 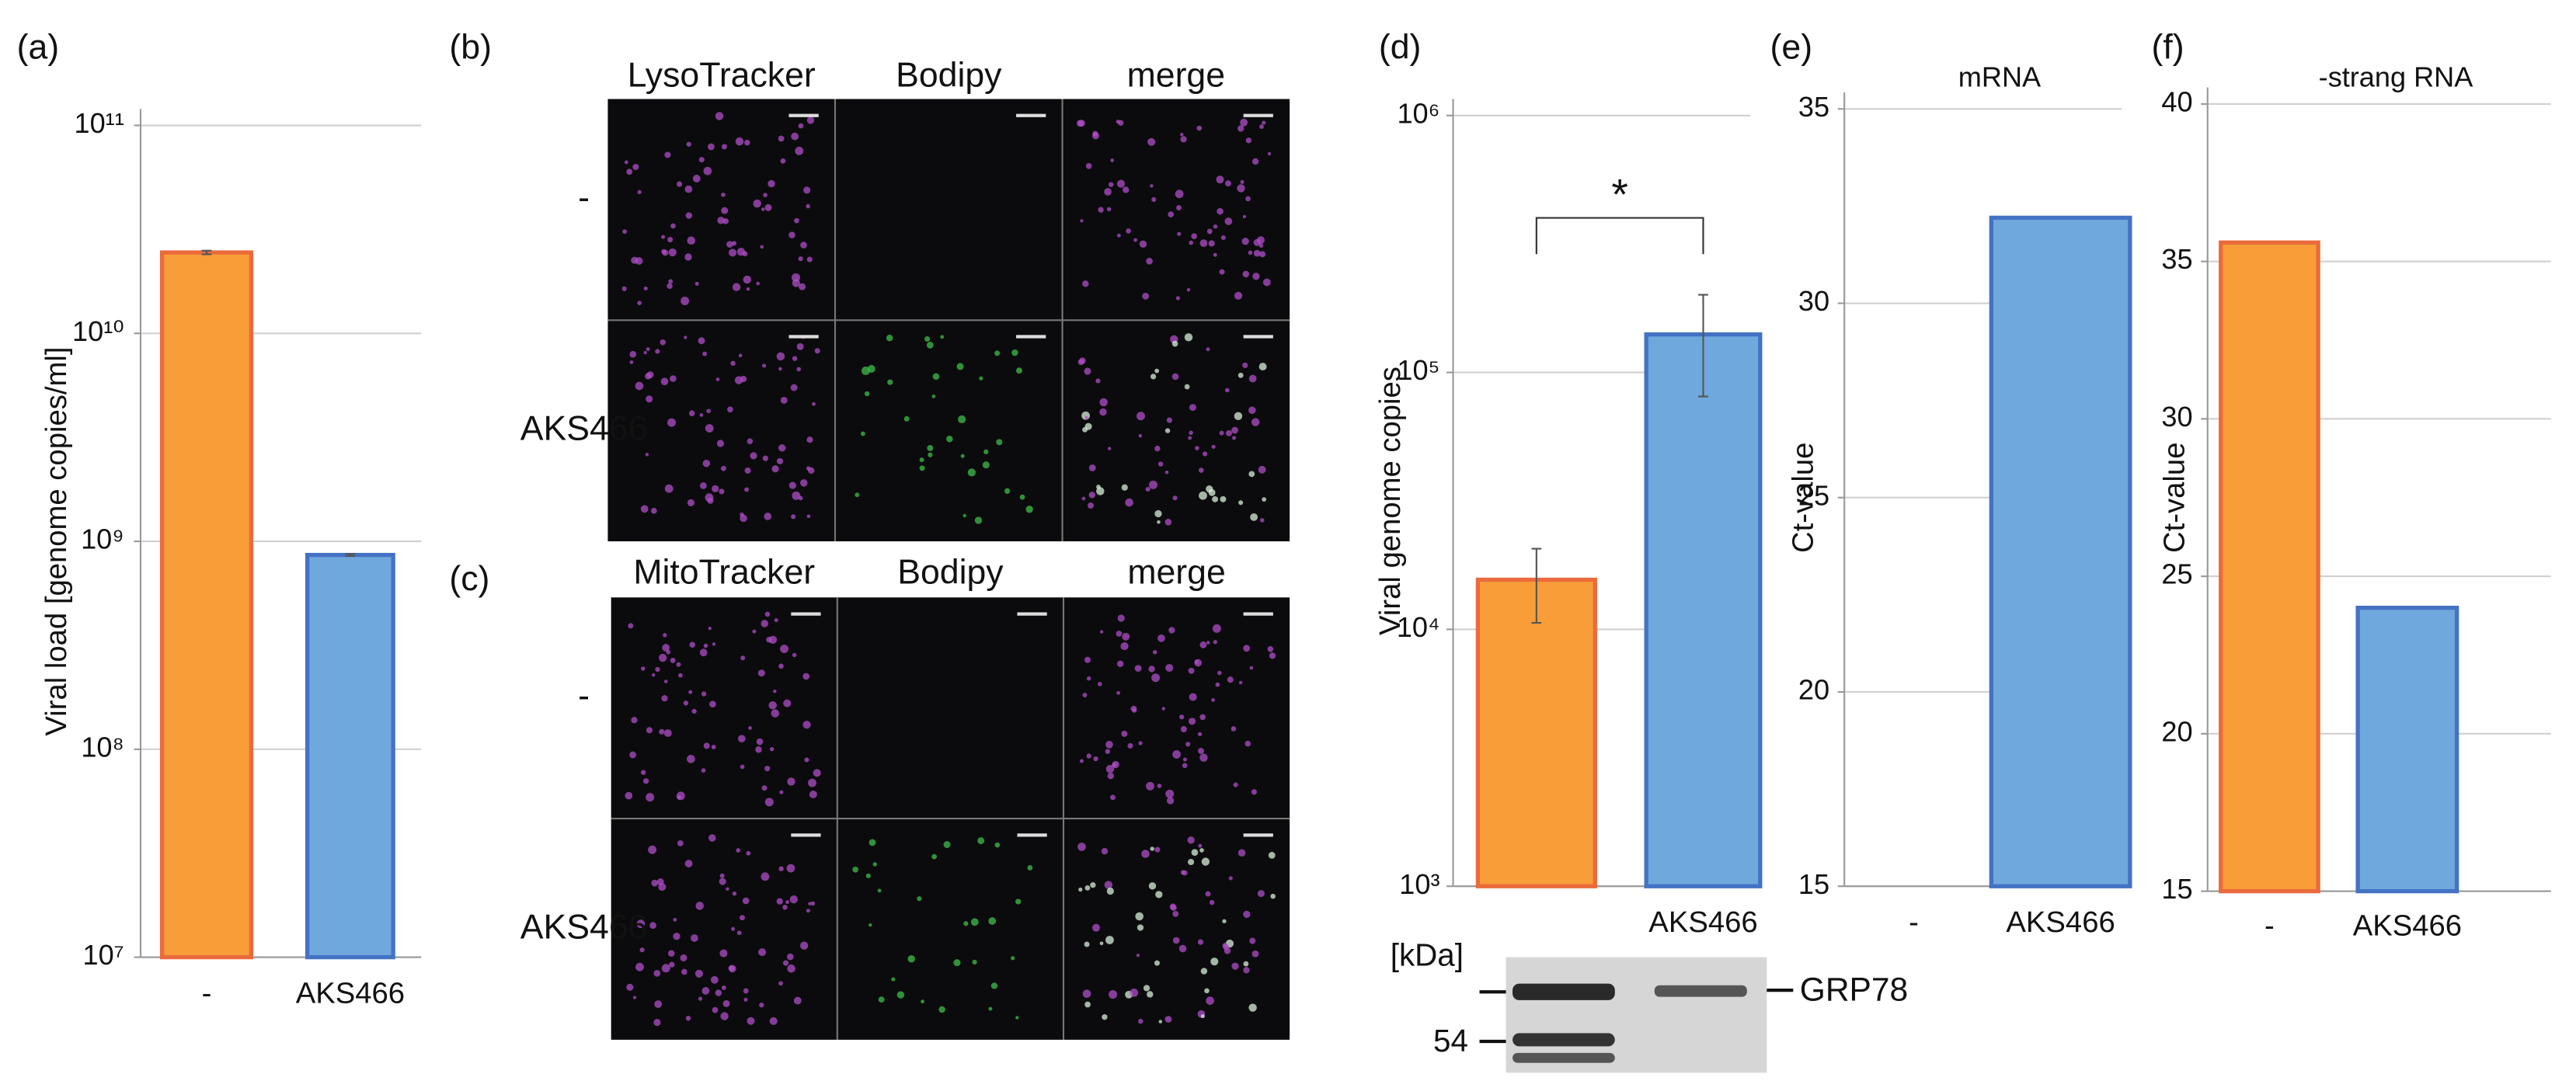 I want to click on y-axis-label: Viral genome copies, so click(x=1390, y=501).